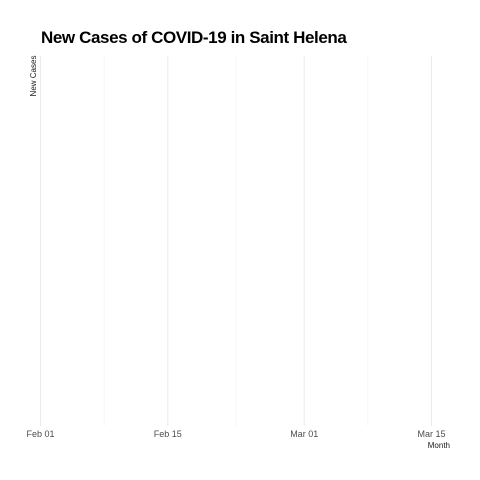  What do you see at coordinates (439, 445) in the screenshot?
I see `x-axis-label: Month` at bounding box center [439, 445].